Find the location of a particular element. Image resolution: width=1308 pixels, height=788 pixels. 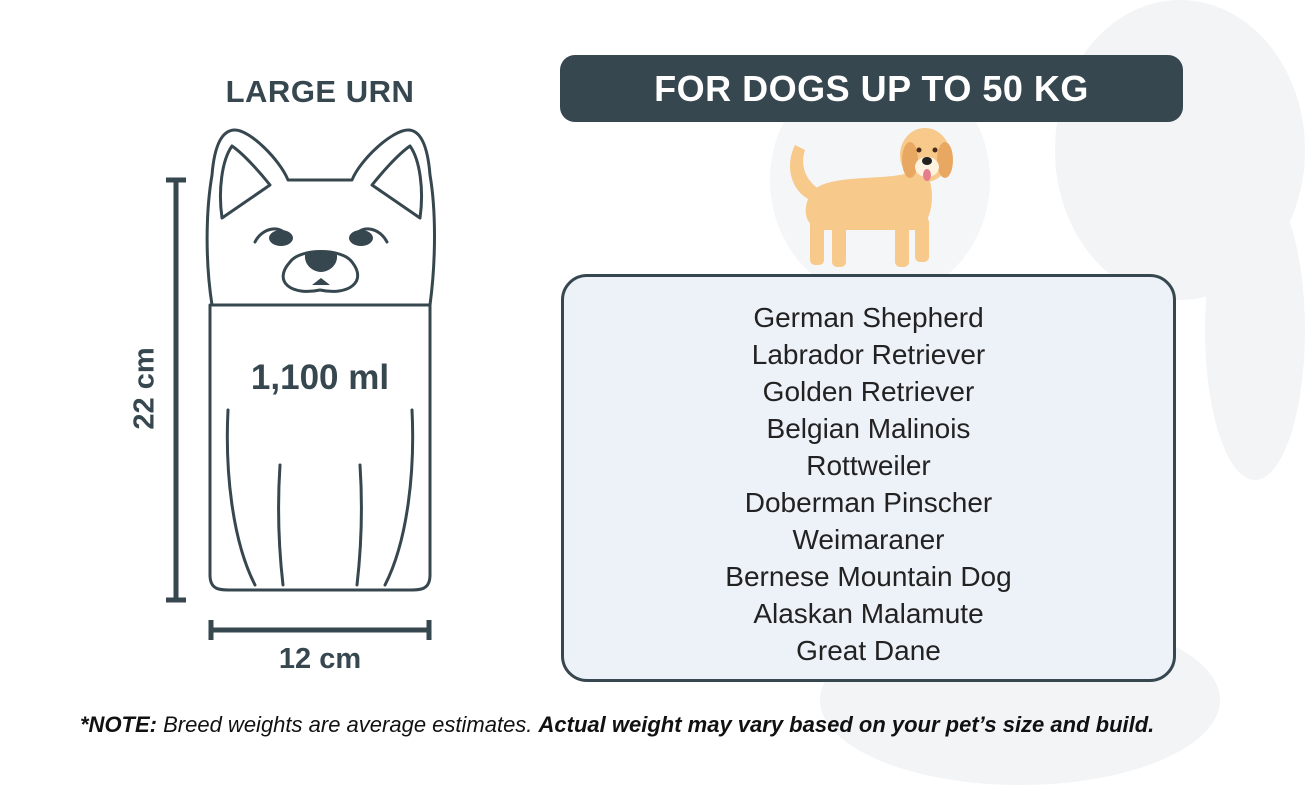

height-dimension-line is located at coordinates (176, 390).